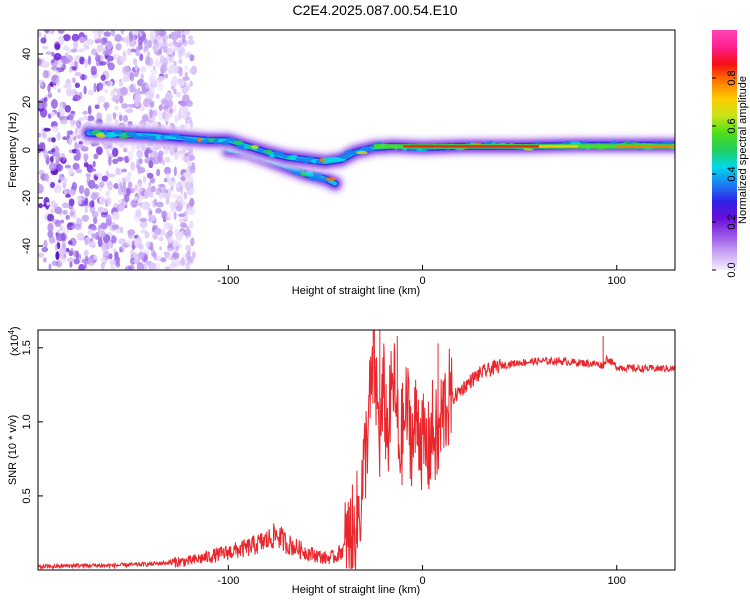 The width and height of the screenshot is (750, 600). What do you see at coordinates (27, 495) in the screenshot?
I see `y-tick-label: 0.5` at bounding box center [27, 495].